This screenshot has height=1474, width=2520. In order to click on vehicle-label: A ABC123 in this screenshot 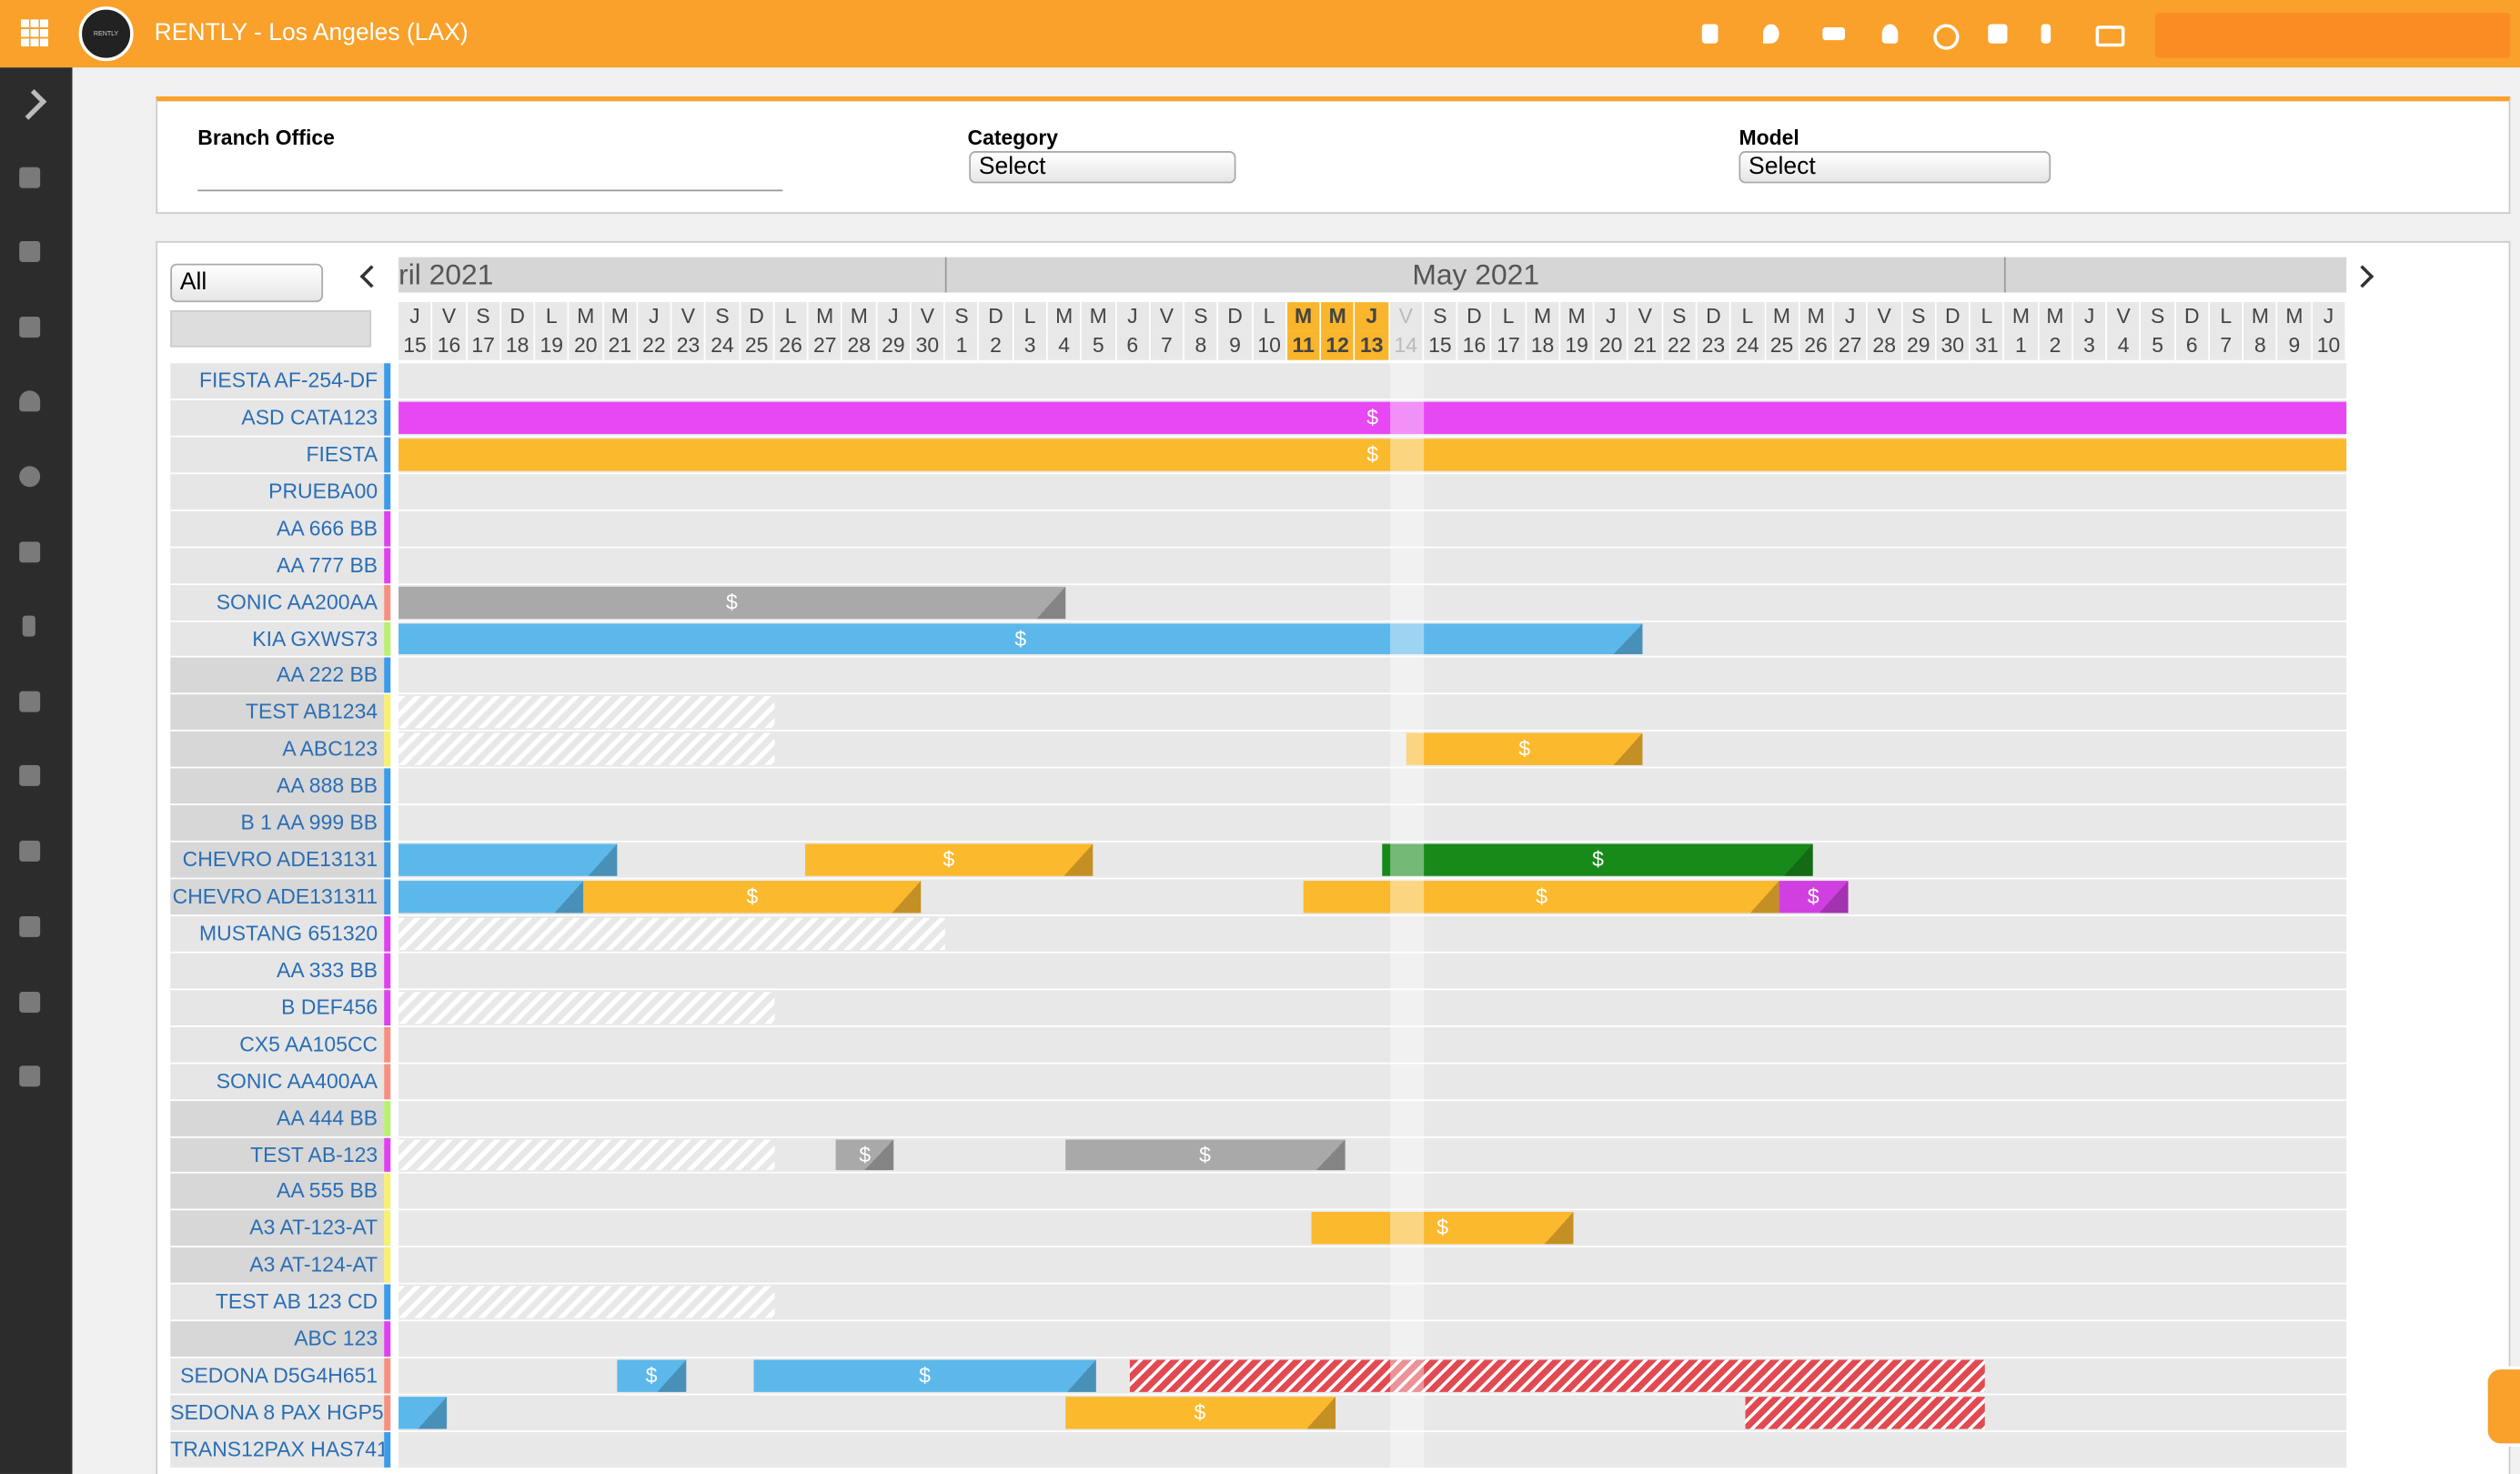, I will do `click(278, 750)`.